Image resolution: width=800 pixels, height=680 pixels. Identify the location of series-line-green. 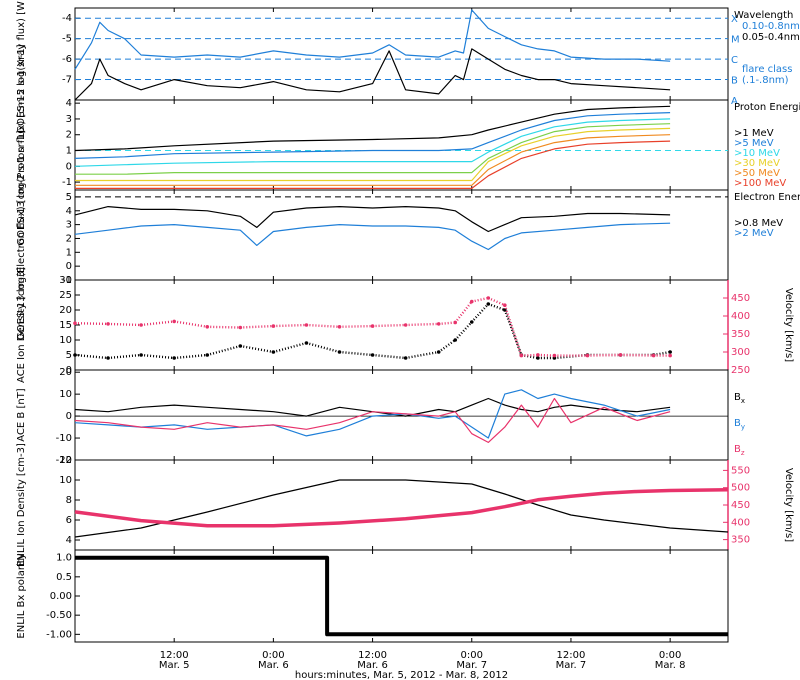
(373, 149).